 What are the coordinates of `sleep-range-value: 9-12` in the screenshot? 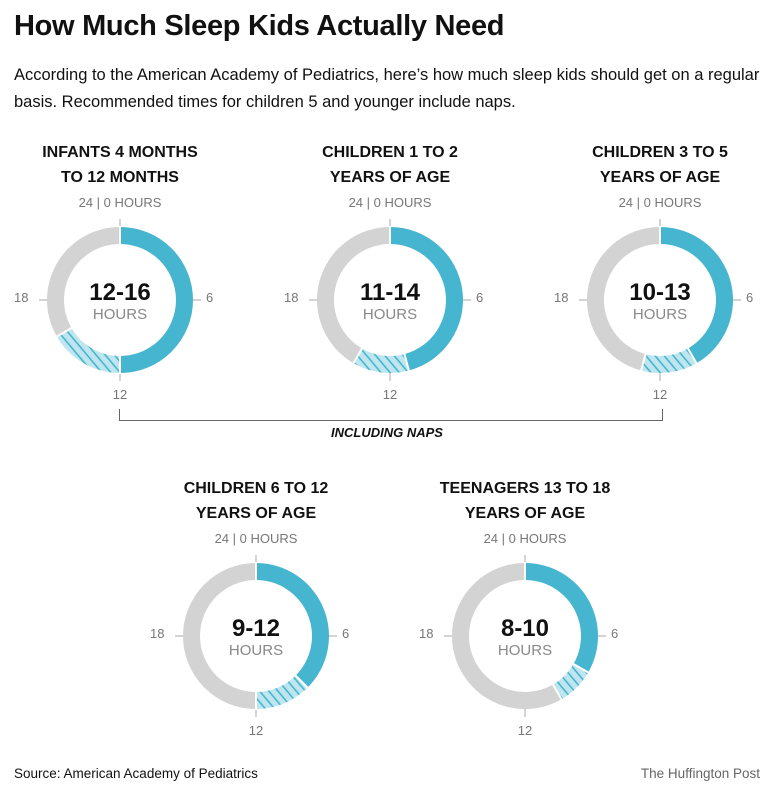 It's located at (256, 628).